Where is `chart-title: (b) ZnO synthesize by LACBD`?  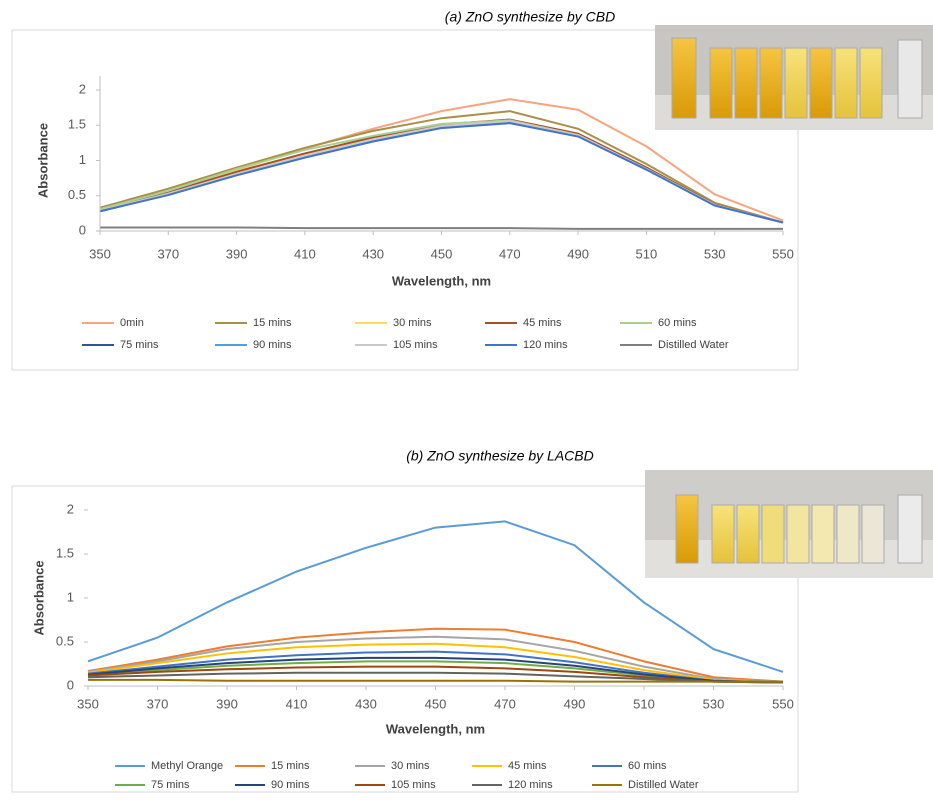
chart-title: (b) ZnO synthesize by LACBD is located at coordinates (500, 456).